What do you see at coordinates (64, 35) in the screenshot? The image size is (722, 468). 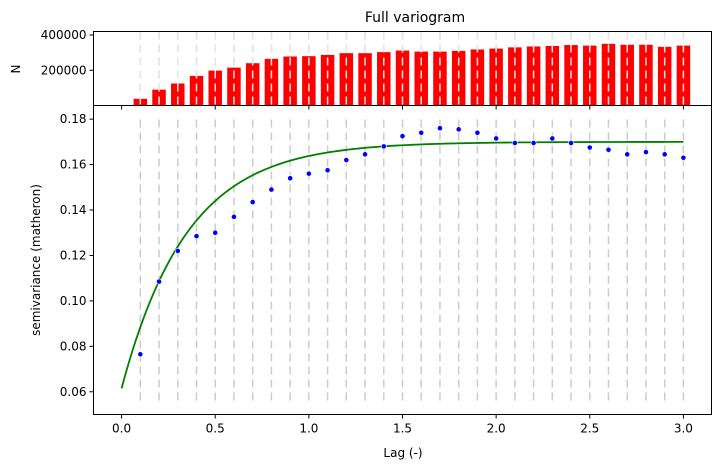 I see `top-y-tick-label: 400000` at bounding box center [64, 35].